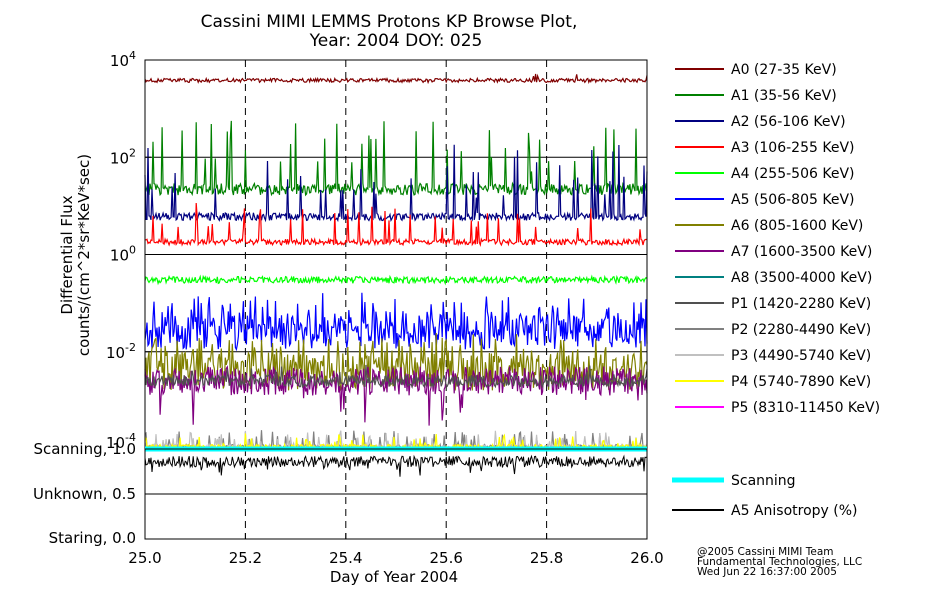  What do you see at coordinates (445, 558) in the screenshot?
I see `x-tick-label: 25.6` at bounding box center [445, 558].